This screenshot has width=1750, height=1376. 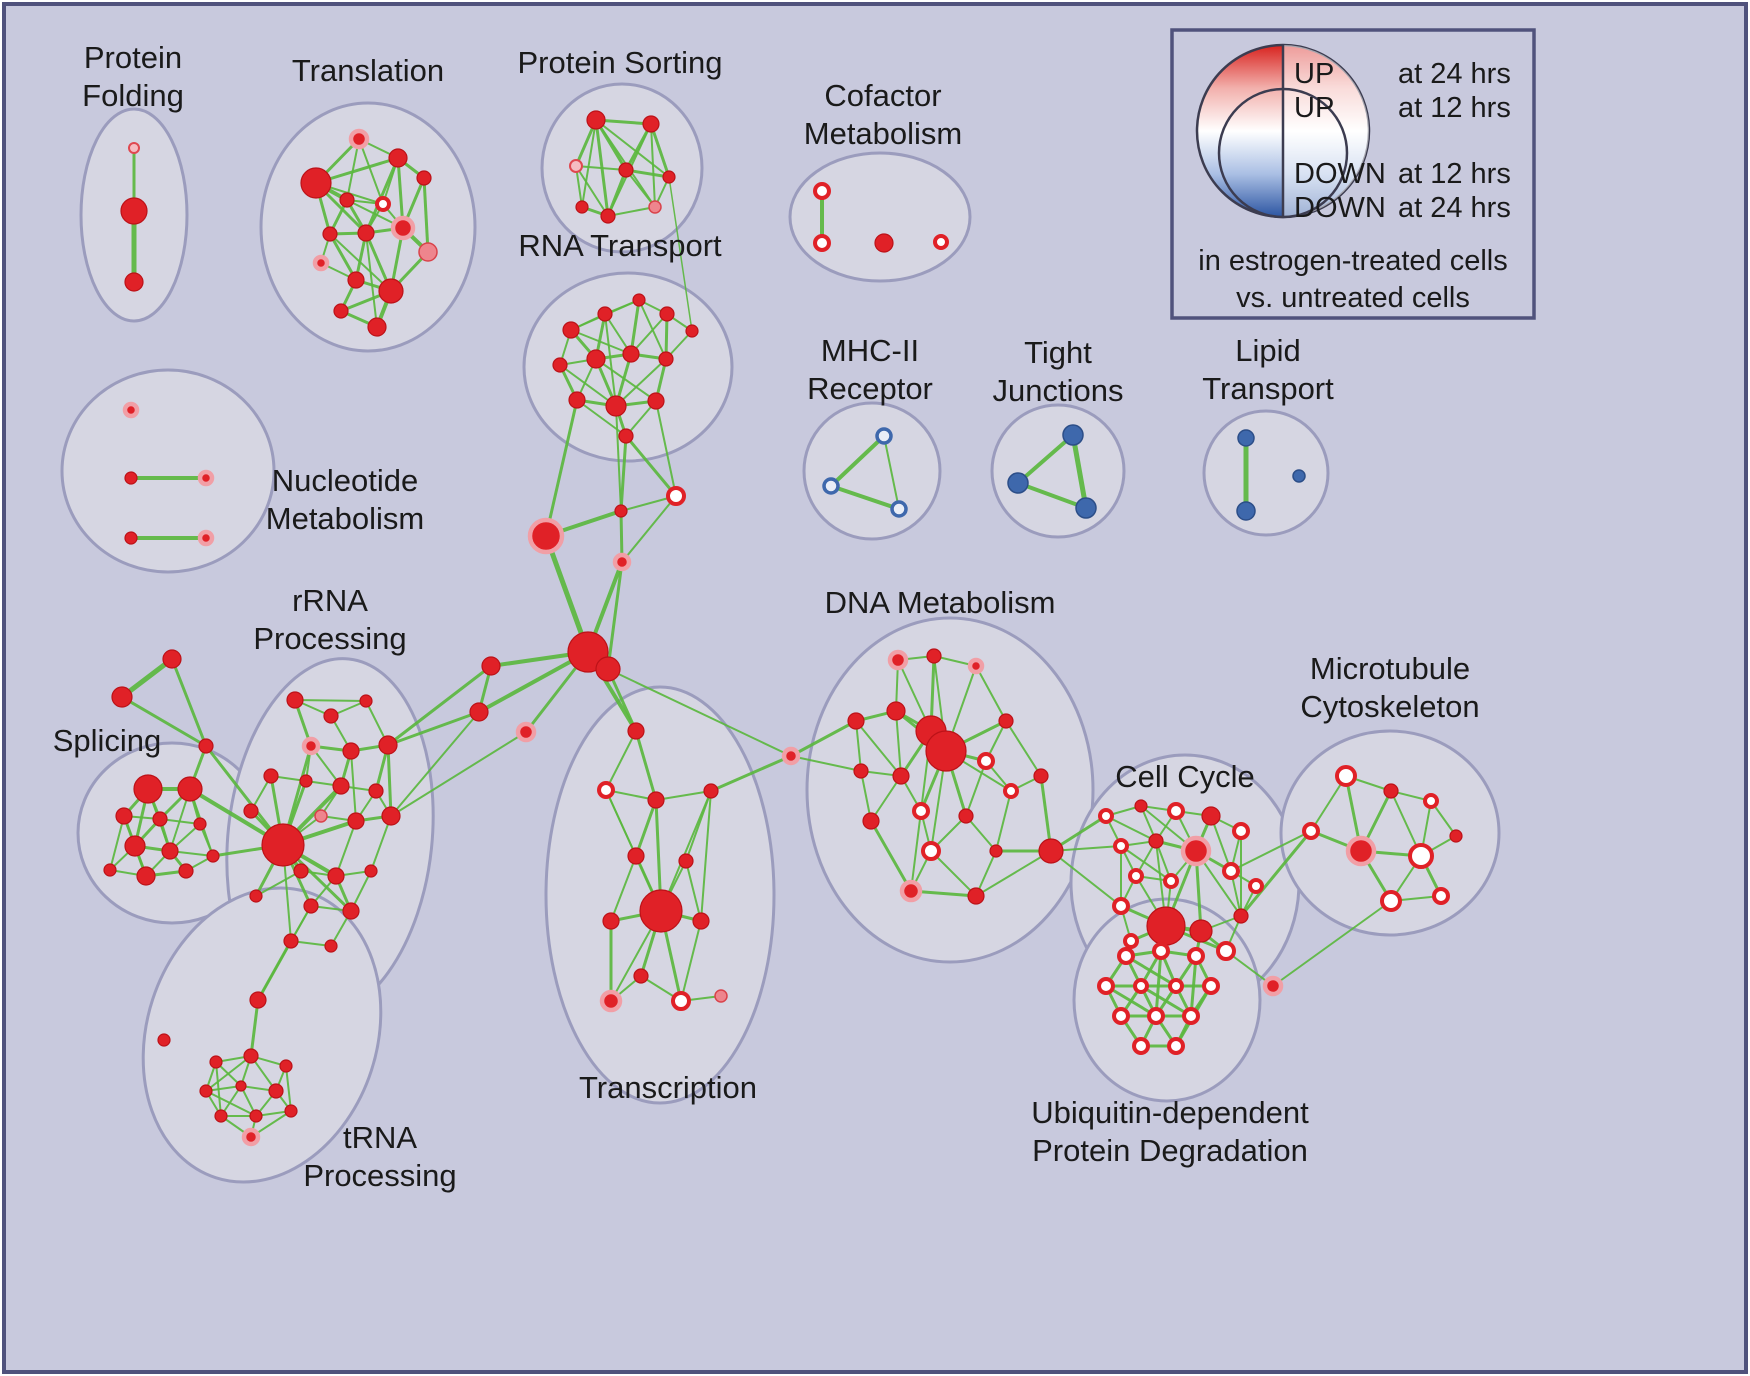 I want to click on cluster-label-rrna: rRNA, so click(x=330, y=600).